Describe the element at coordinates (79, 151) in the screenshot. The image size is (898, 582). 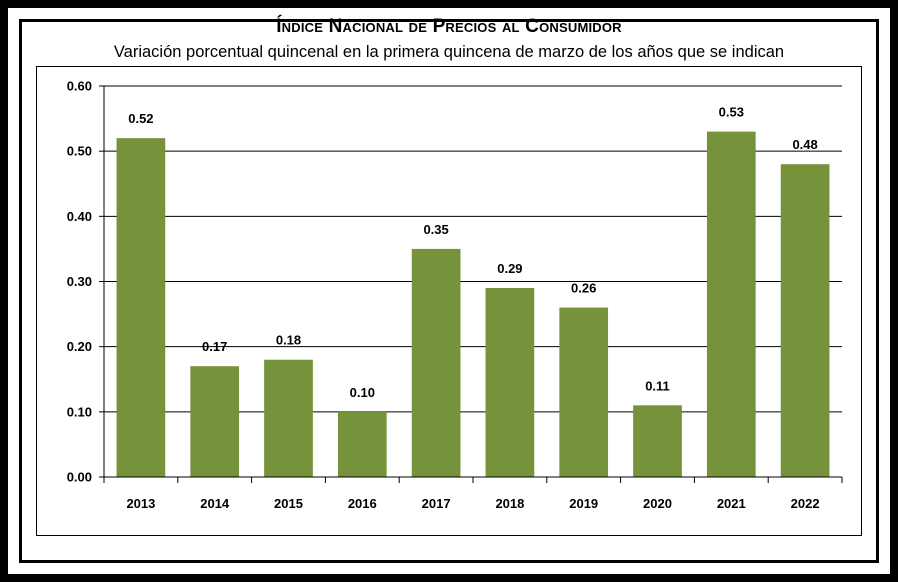
I see `y-tick-label: 0.50` at that location.